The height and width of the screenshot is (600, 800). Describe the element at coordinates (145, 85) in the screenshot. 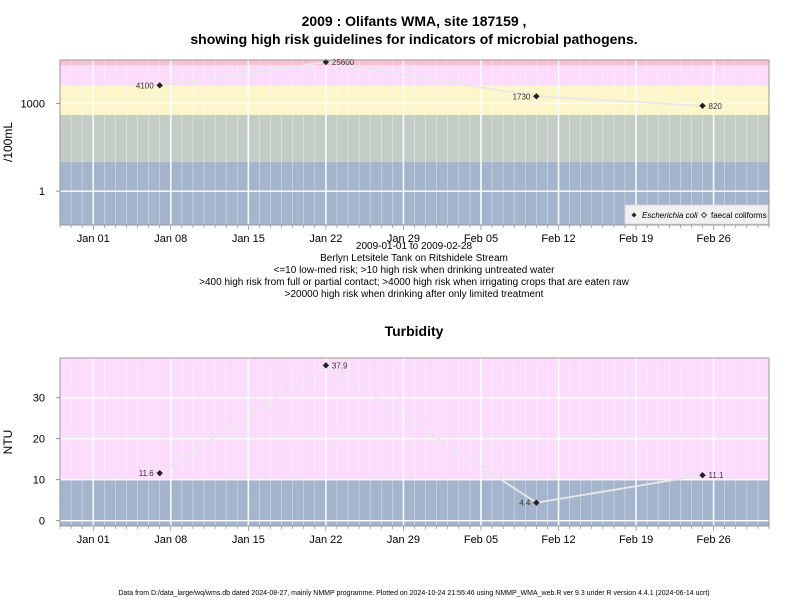

I see `data-point-label: 4100` at that location.